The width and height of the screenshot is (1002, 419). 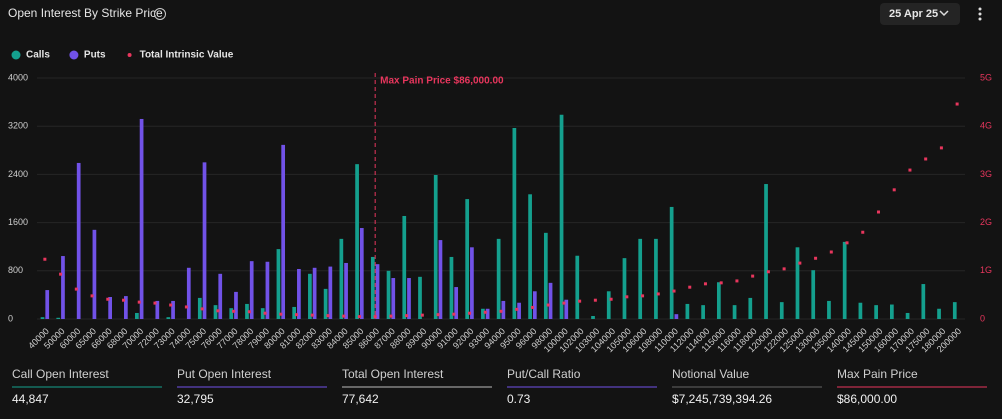 I want to click on y-tick-label: 0, so click(x=10, y=318).